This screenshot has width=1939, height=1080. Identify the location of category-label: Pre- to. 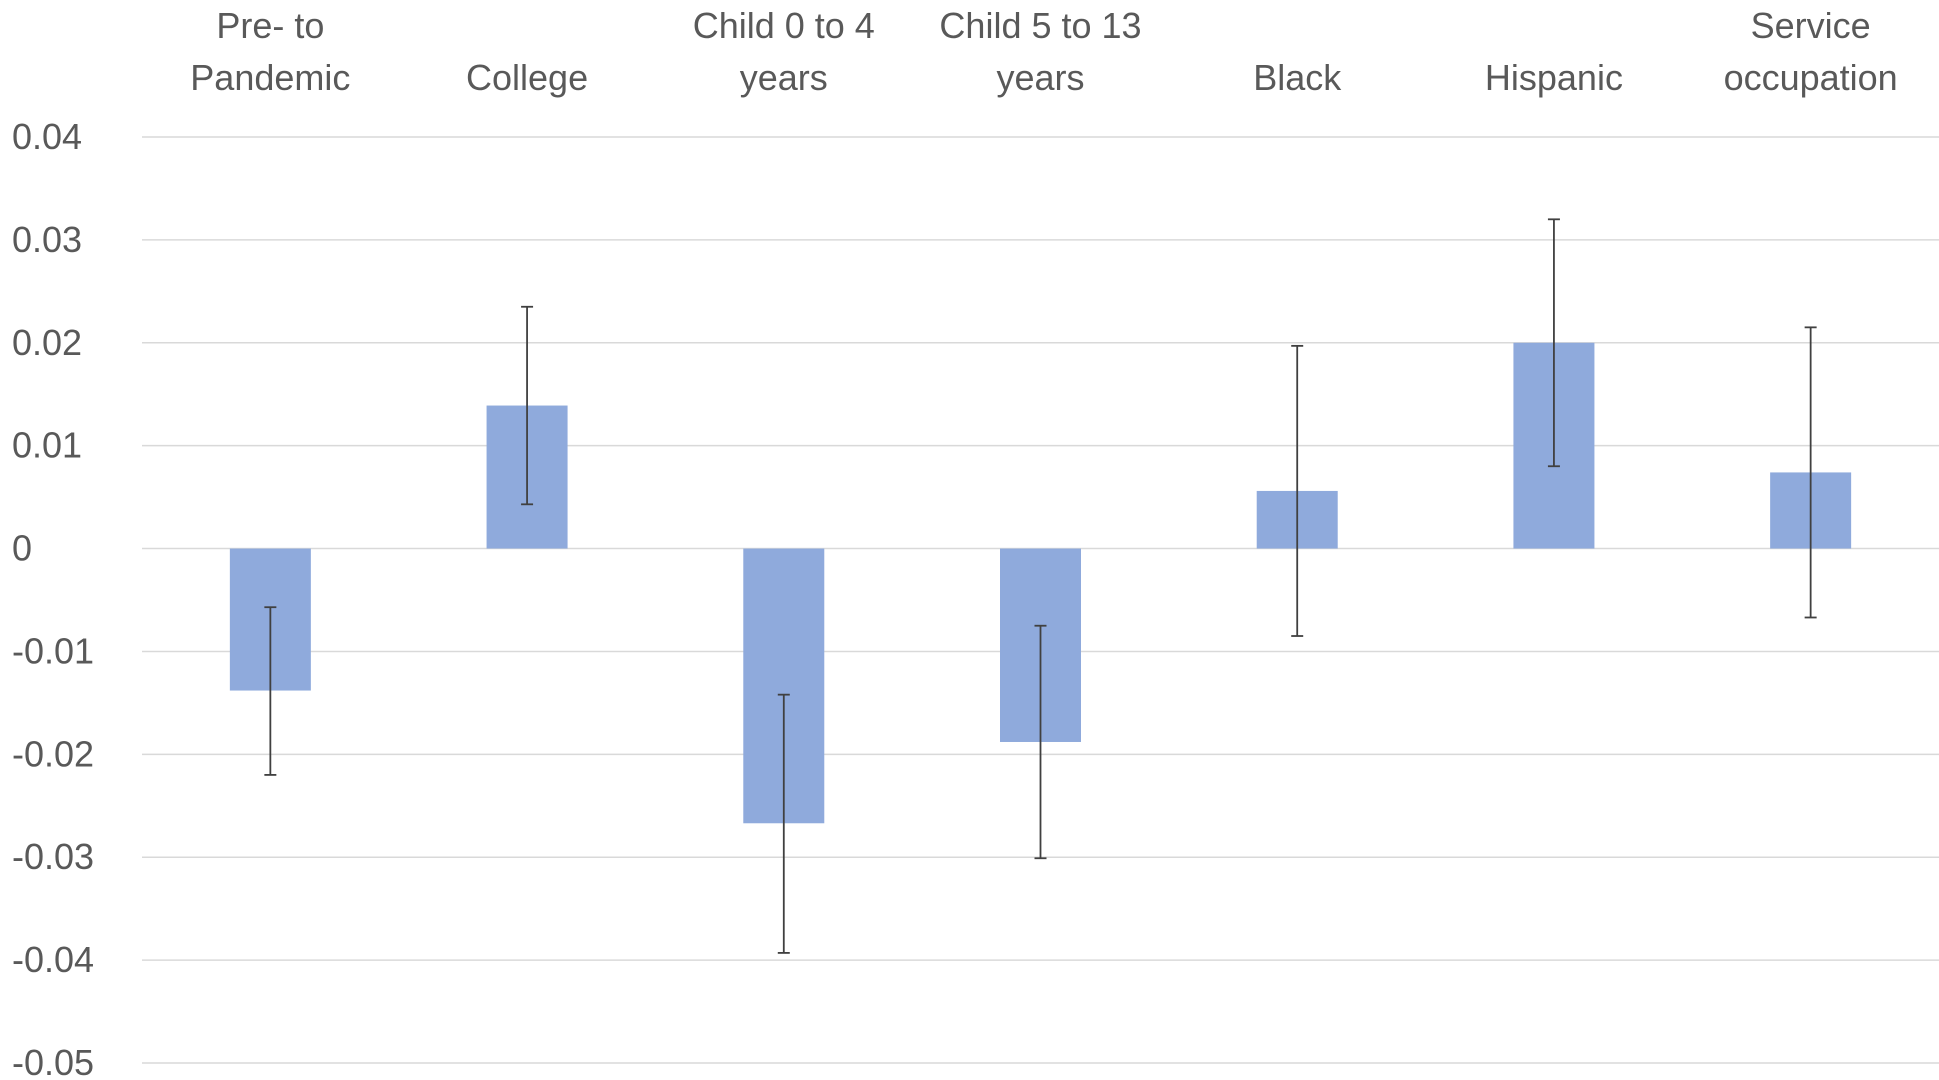
(270, 25).